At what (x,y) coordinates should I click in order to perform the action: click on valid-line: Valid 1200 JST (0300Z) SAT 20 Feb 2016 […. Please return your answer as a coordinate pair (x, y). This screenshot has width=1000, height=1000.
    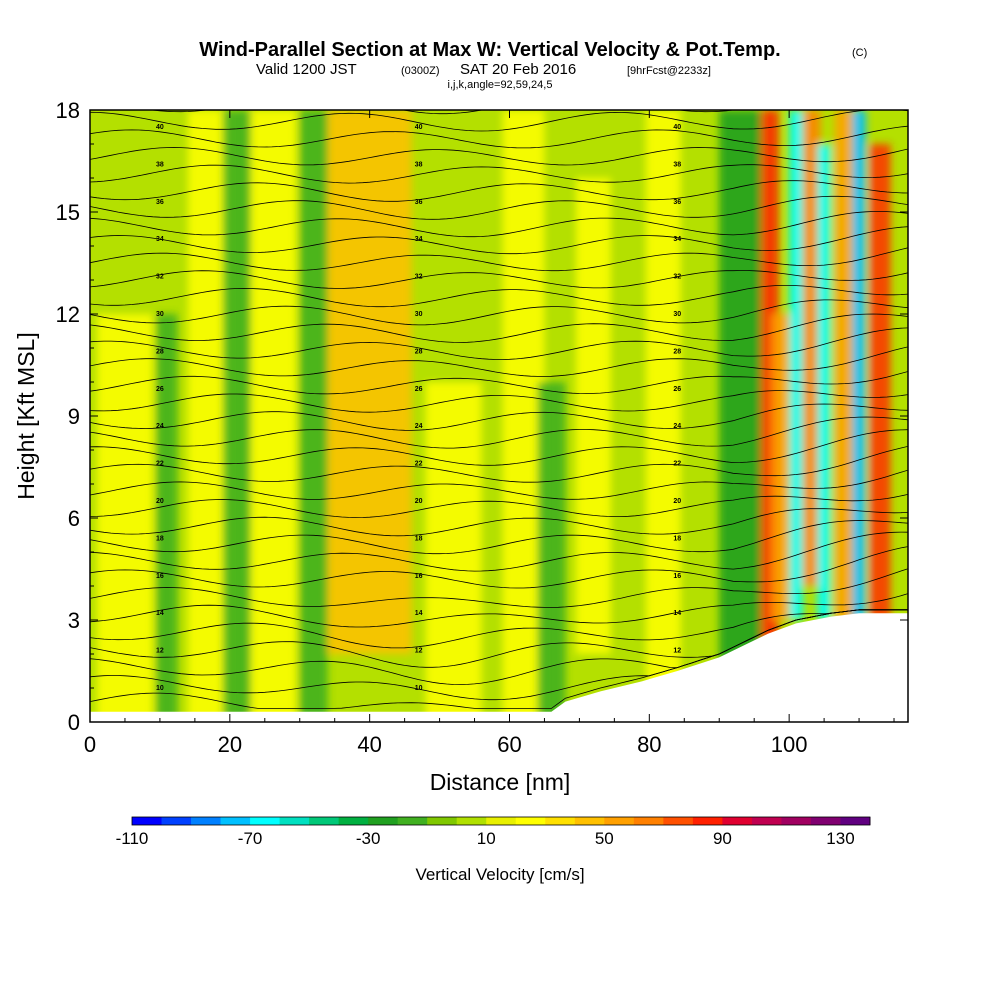
    Looking at the image, I should click on (483, 69).